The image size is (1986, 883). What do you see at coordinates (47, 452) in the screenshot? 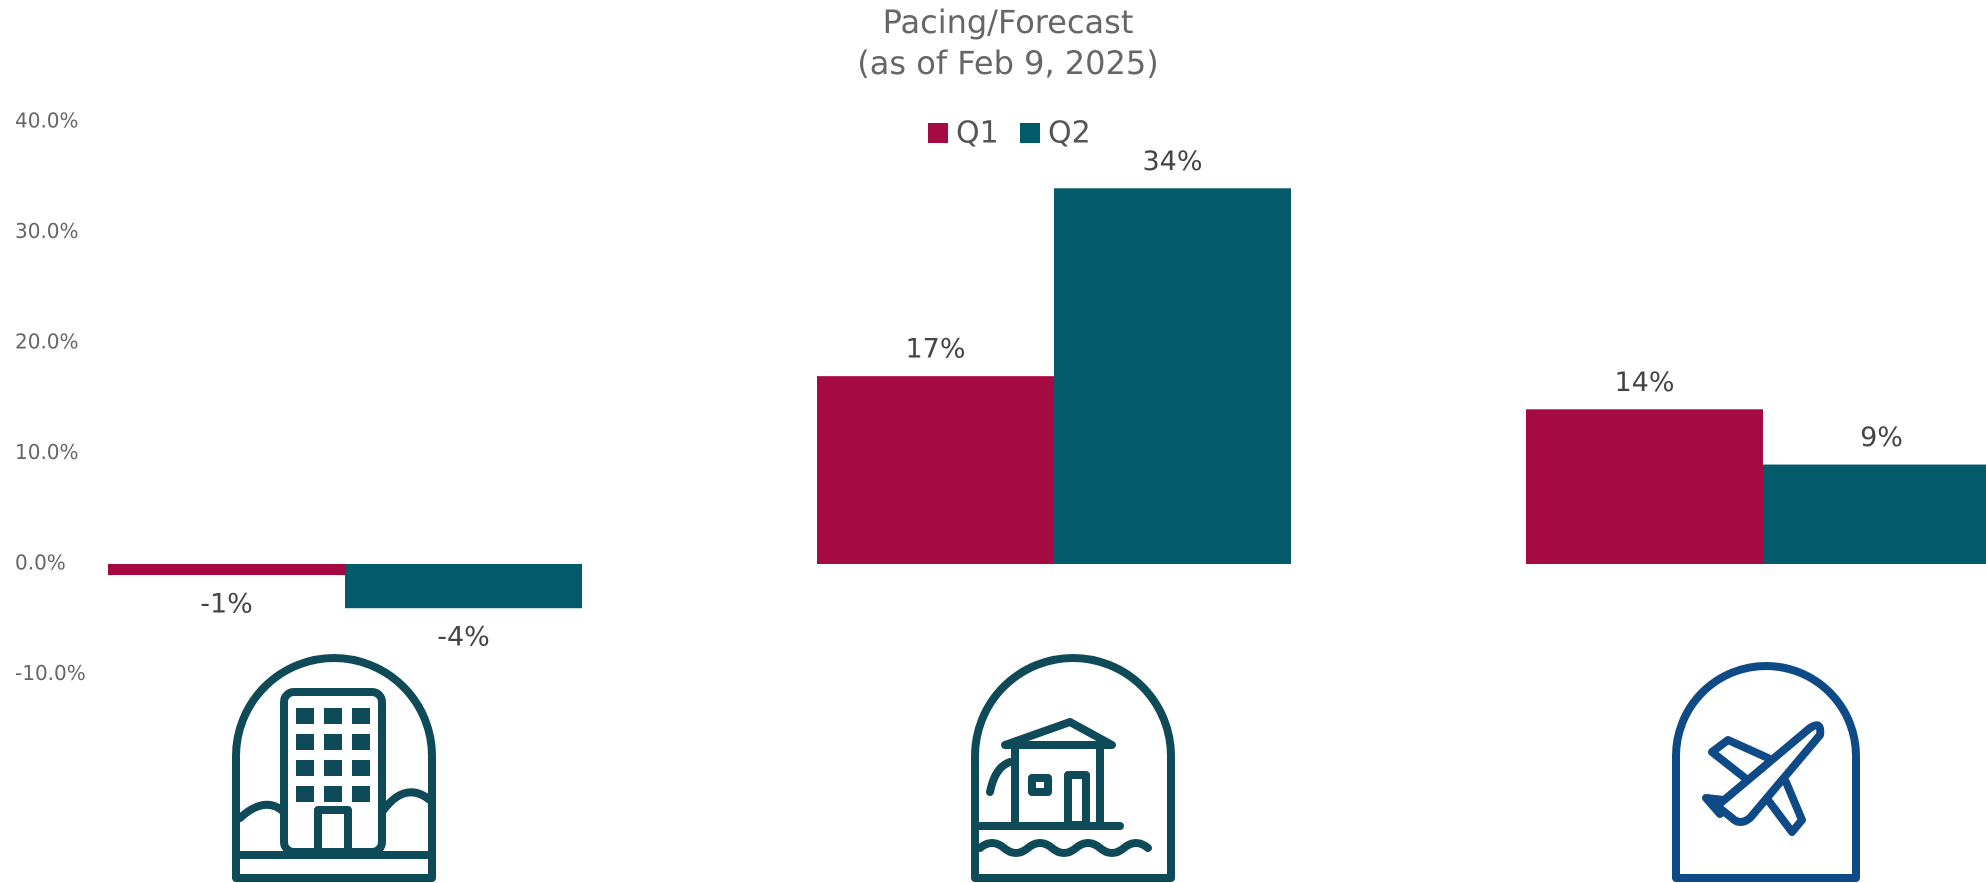
I see `y-tick-label: 10.0%` at bounding box center [47, 452].